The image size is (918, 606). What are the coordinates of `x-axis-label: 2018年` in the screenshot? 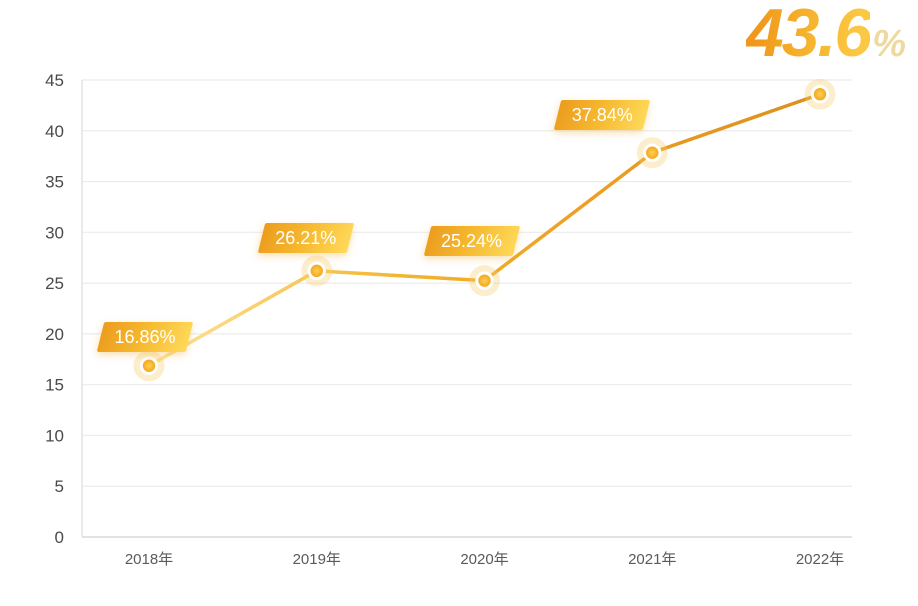 It's located at (149, 559).